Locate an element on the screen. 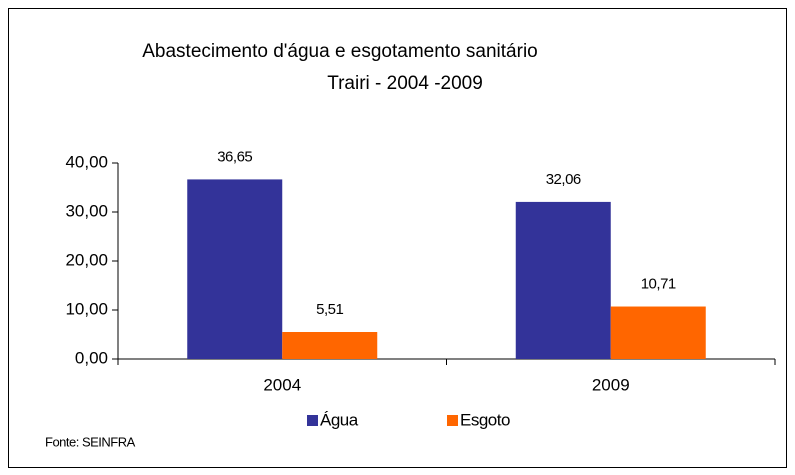 This screenshot has height=475, width=795. data-label: 10,71 is located at coordinates (658, 283).